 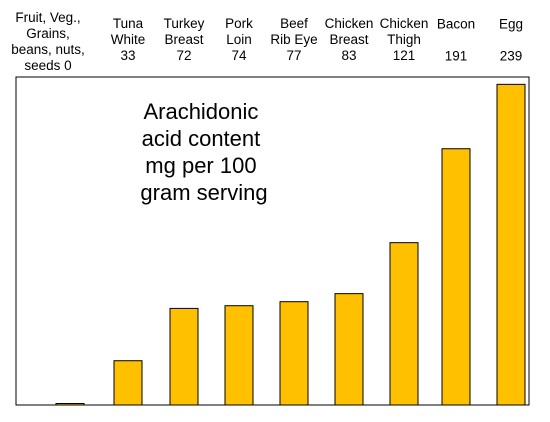 I want to click on chart-title-line: acid content, so click(x=201, y=138).